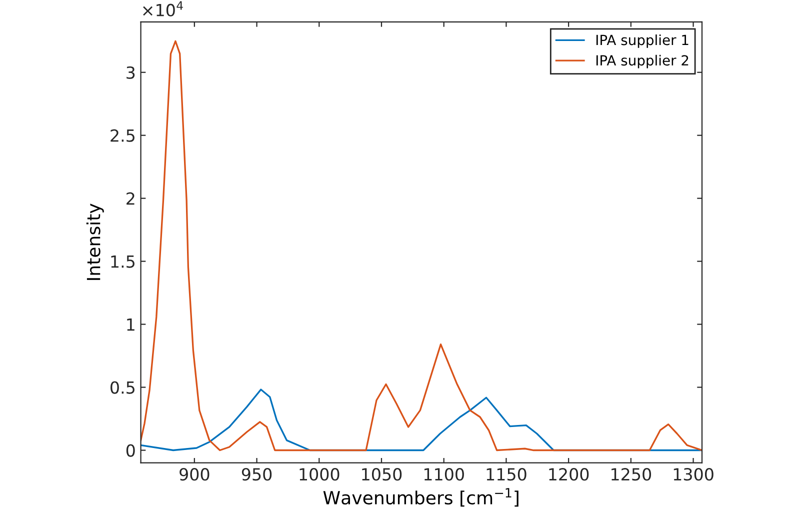 The image size is (800, 523). What do you see at coordinates (163, 8) in the screenshot?
I see `text: ×10$^{4}$` at bounding box center [163, 8].